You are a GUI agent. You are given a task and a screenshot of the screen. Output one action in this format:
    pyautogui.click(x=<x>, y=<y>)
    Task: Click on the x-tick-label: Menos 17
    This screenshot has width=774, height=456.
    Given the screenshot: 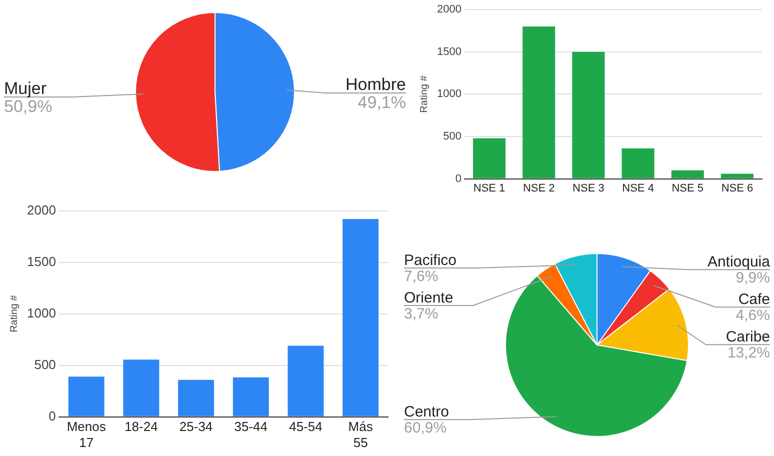 What is the action you would take?
    pyautogui.click(x=86, y=434)
    